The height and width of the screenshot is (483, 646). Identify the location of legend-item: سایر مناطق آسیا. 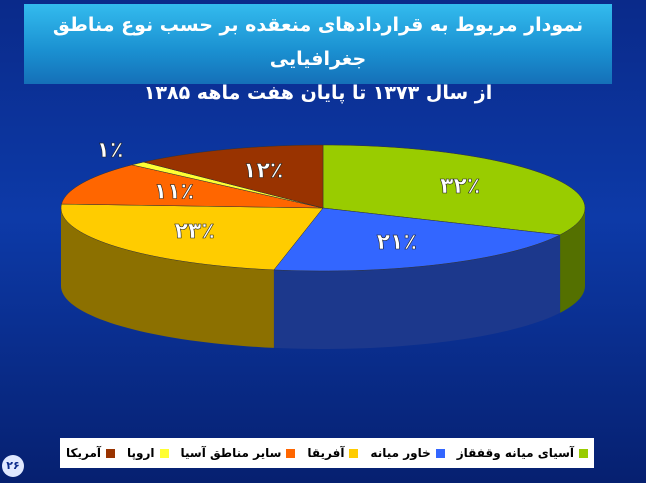
(238, 453).